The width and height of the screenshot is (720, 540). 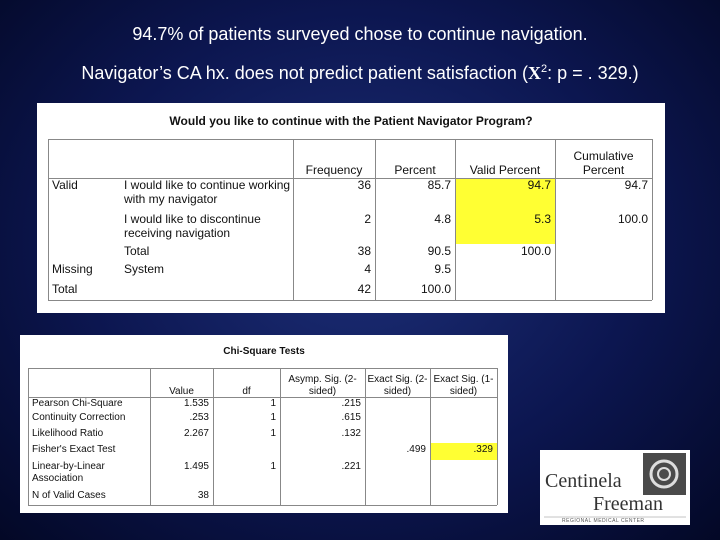 I want to click on logo-text: Freeman, so click(x=628, y=504).